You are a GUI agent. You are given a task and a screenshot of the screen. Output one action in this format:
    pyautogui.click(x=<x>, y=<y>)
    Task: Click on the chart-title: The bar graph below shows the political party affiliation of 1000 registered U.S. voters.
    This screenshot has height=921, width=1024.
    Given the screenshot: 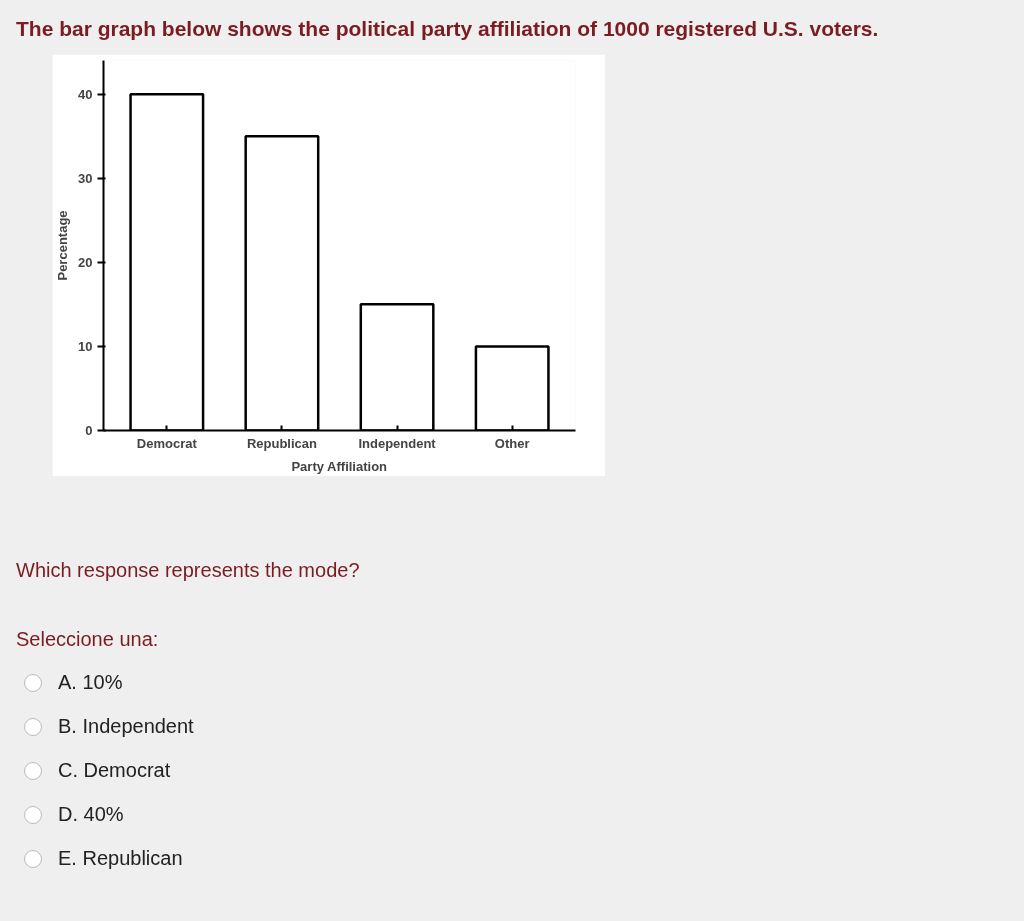 What is the action you would take?
    pyautogui.click(x=447, y=29)
    